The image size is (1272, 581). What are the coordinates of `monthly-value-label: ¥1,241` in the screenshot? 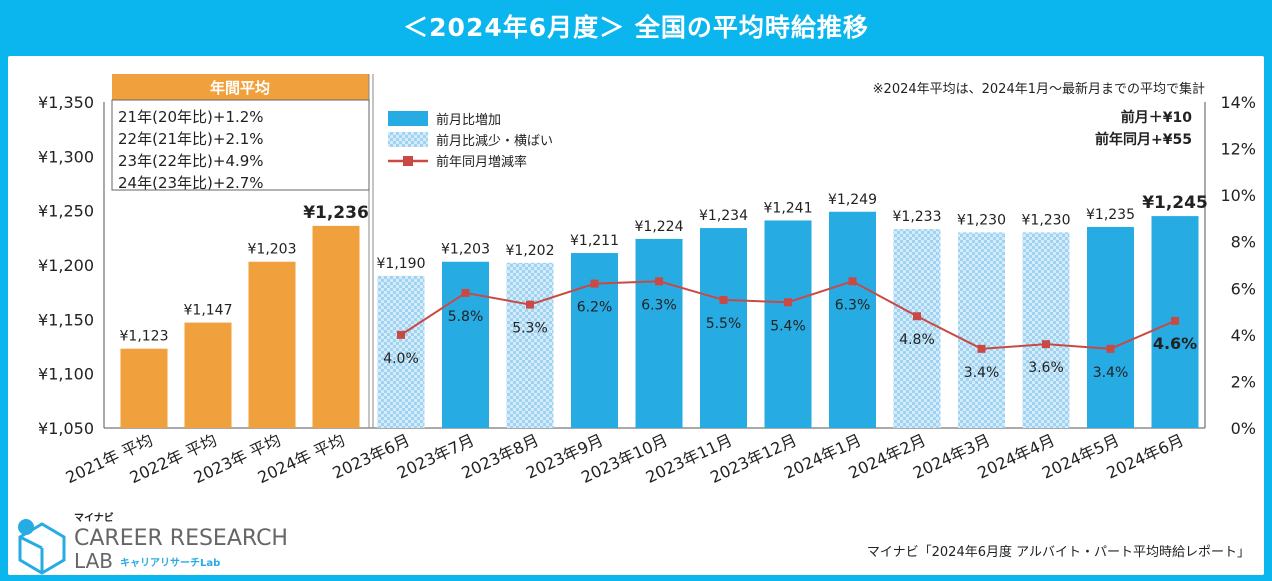 It's located at (788, 208).